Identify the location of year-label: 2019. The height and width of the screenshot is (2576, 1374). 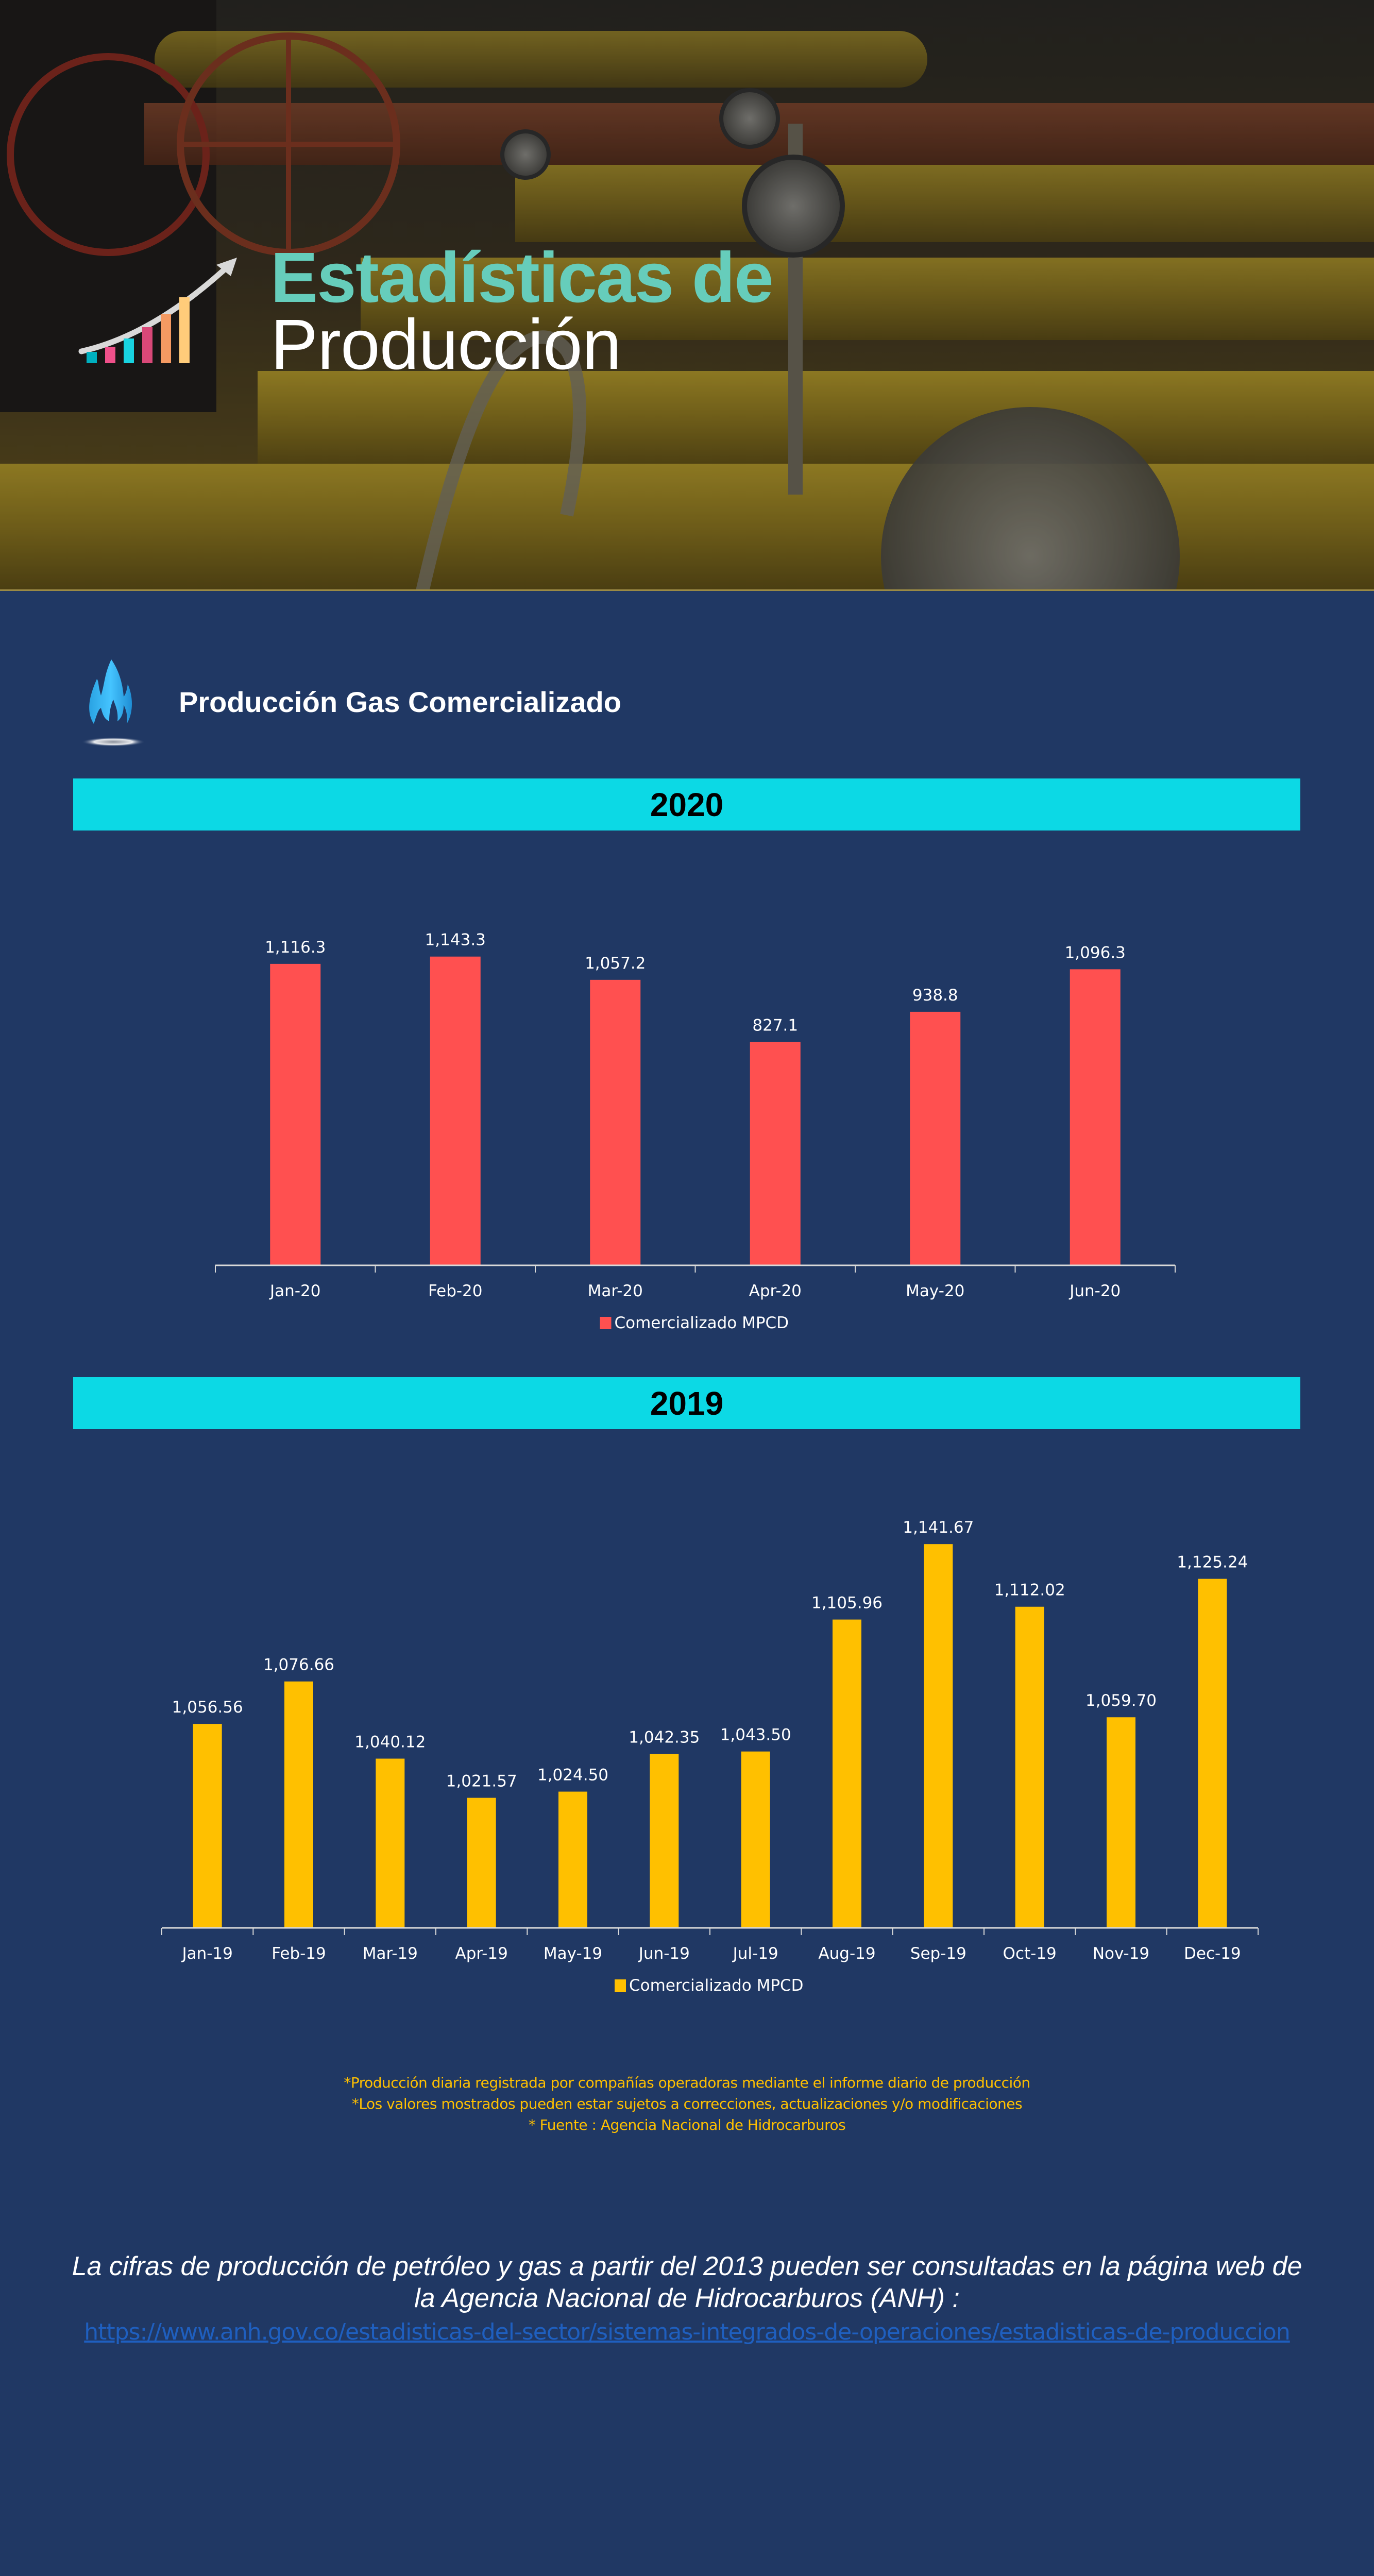
(687, 1403).